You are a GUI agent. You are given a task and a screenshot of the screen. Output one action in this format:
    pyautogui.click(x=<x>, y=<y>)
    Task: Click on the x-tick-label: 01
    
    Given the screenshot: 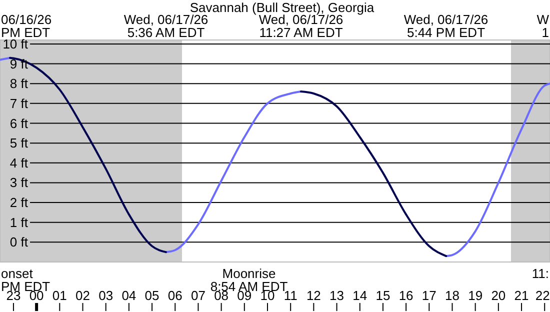 What is the action you would take?
    pyautogui.click(x=59, y=295)
    